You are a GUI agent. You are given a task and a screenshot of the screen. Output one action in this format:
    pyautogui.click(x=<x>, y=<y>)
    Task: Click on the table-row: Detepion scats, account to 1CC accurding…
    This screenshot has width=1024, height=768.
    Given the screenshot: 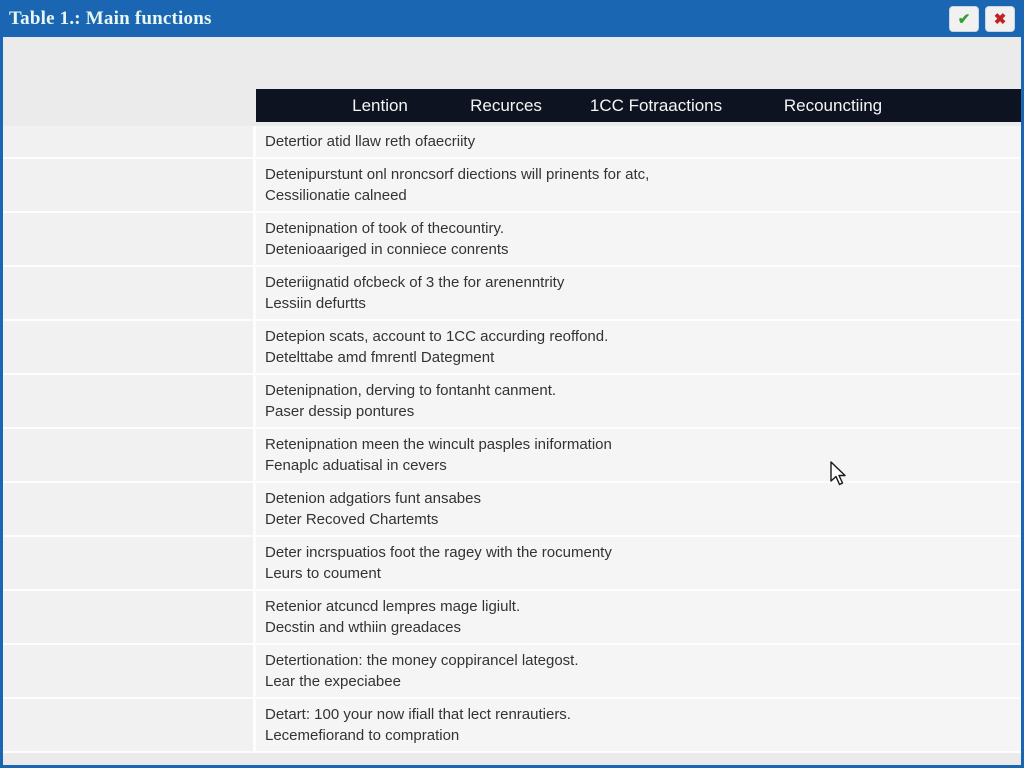 What is the action you would take?
    pyautogui.click(x=512, y=348)
    